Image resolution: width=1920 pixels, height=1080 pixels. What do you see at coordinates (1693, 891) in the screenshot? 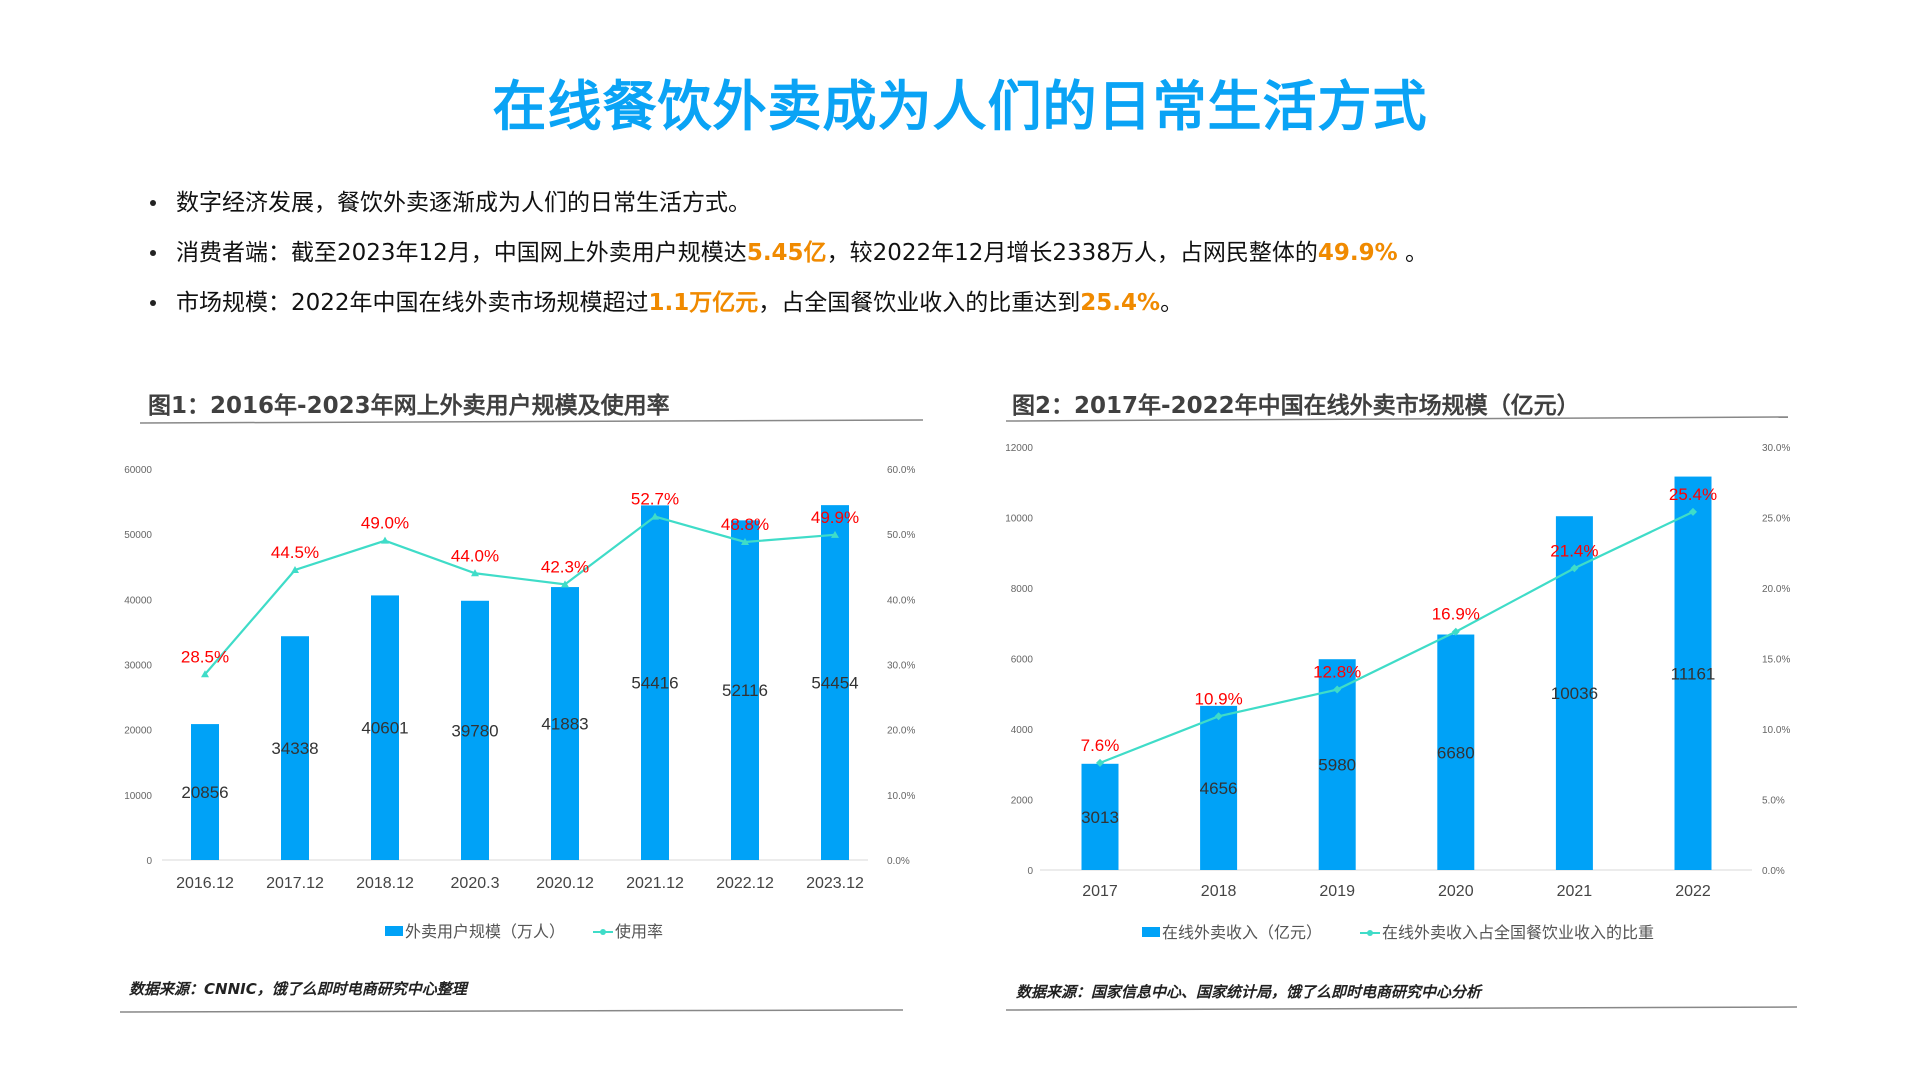
I see `x-axis-tick: 2022` at bounding box center [1693, 891].